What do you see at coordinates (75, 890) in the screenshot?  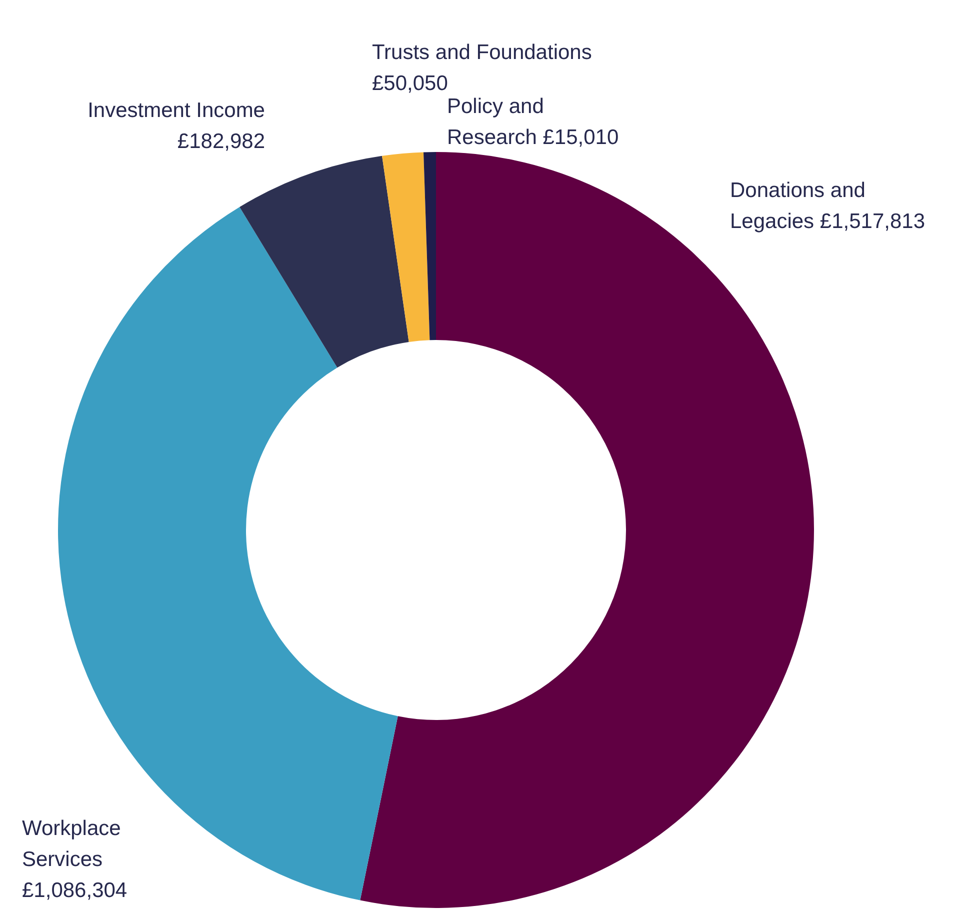 I see `data-label: £1,086,304` at bounding box center [75, 890].